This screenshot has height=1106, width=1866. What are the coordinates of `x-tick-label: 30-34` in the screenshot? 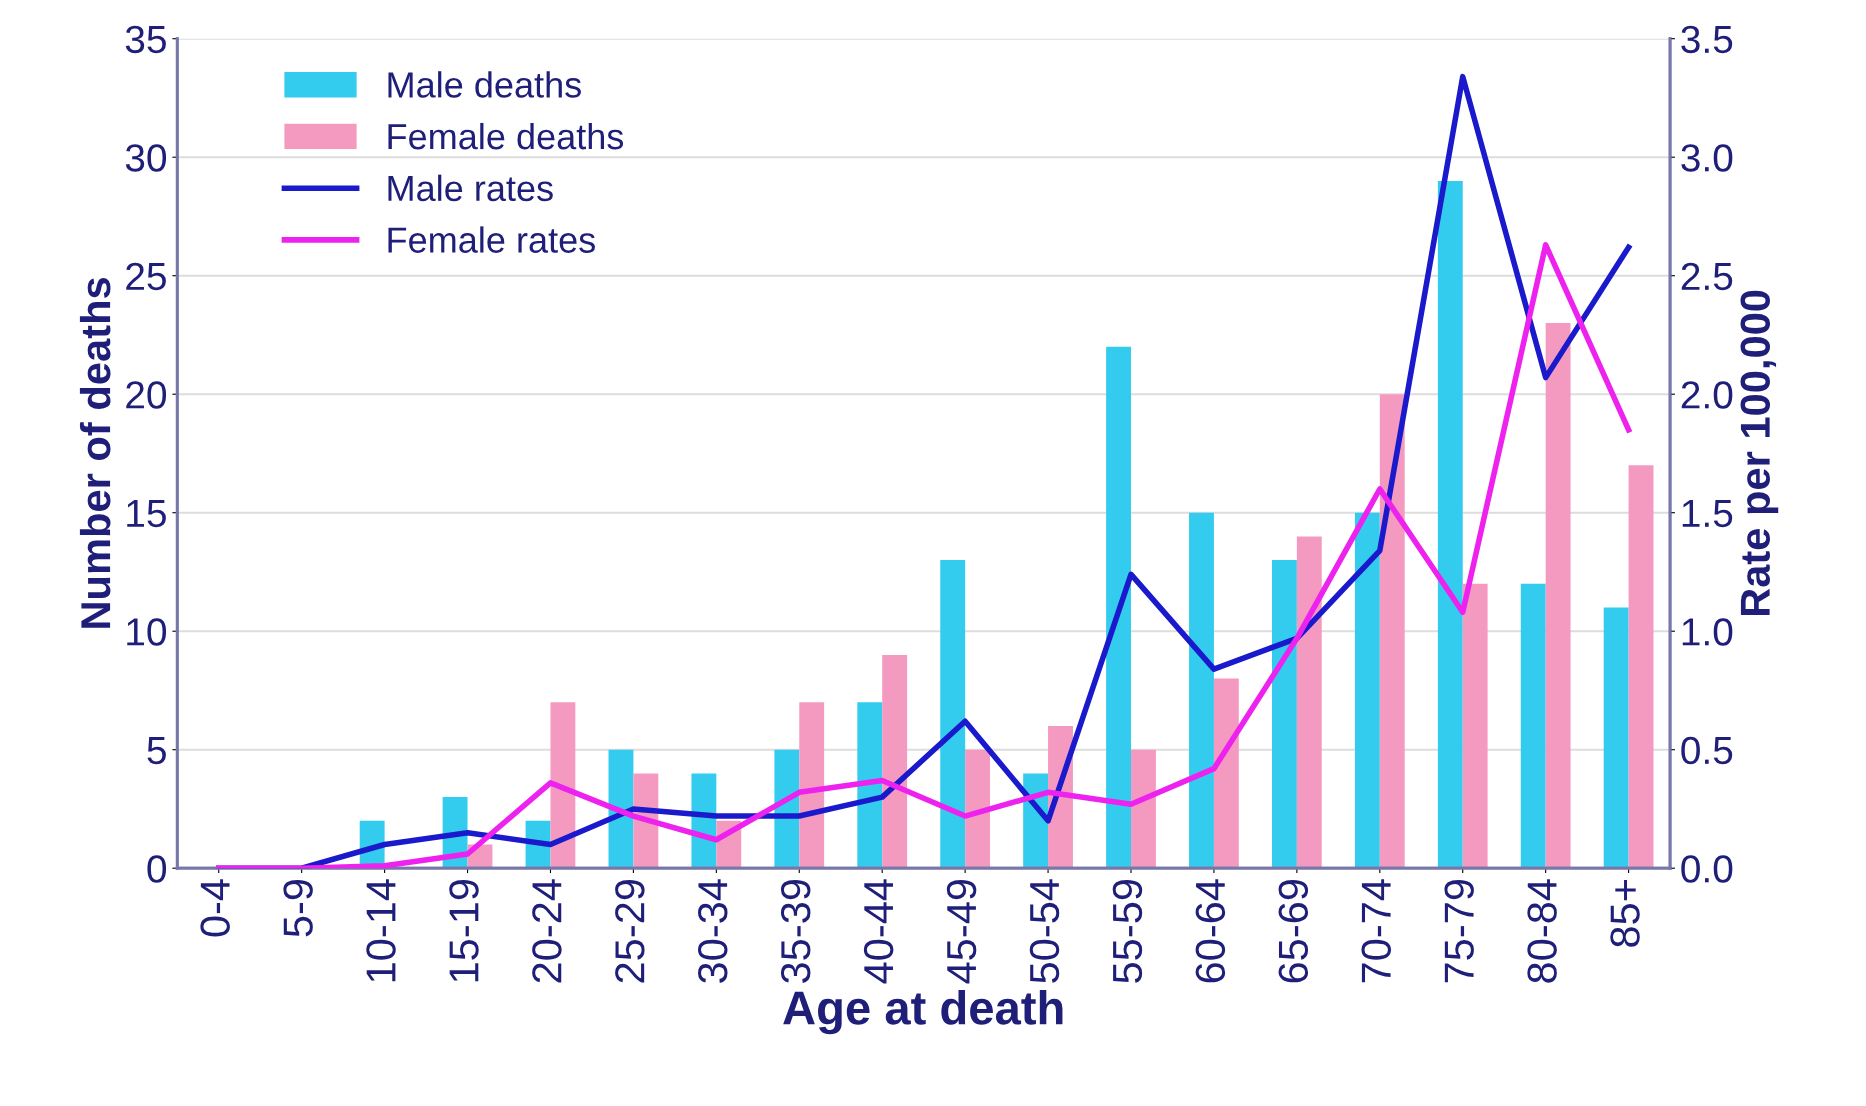 It's located at (713, 931).